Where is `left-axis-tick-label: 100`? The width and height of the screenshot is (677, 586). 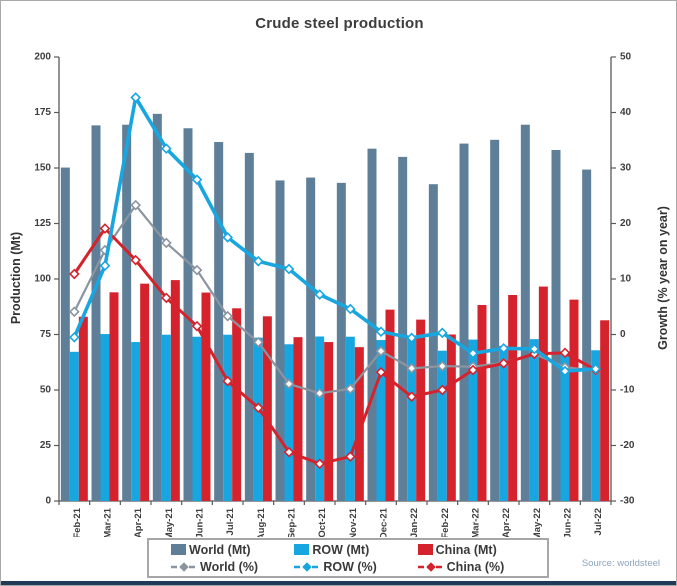 left-axis-tick-label: 100 is located at coordinates (42, 279).